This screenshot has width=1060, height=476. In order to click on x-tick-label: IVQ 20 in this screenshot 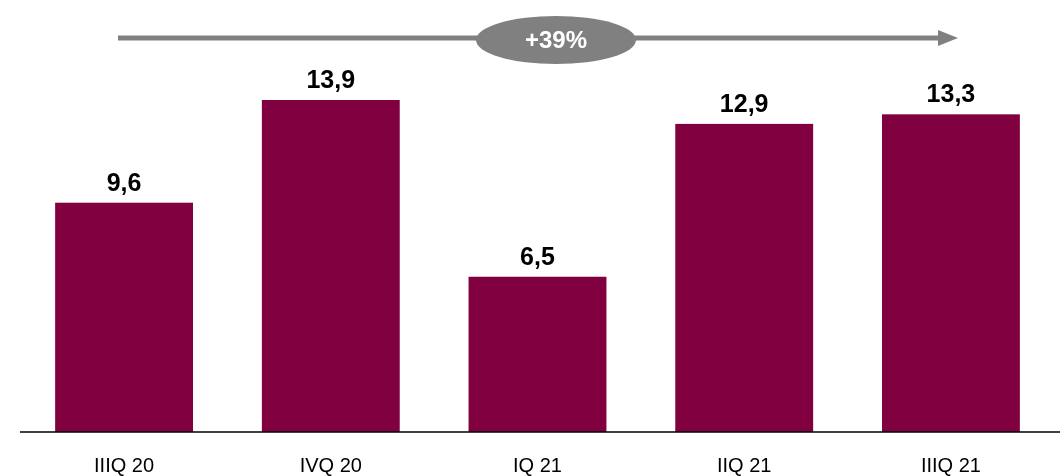, I will do `click(330, 465)`.